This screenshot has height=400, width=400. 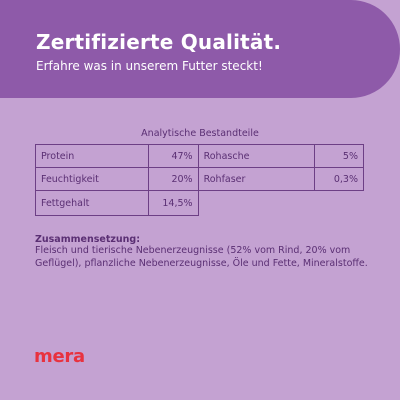 I want to click on table-cell-value: 20%, so click(x=173, y=179).